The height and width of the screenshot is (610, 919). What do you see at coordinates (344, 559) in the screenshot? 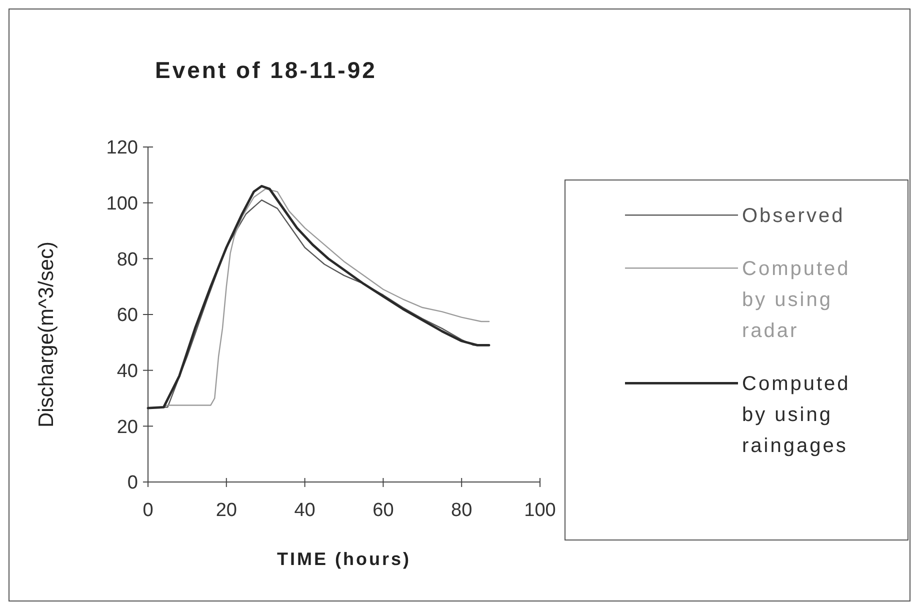
I see `x-axis-title: TIME (hours)` at bounding box center [344, 559].